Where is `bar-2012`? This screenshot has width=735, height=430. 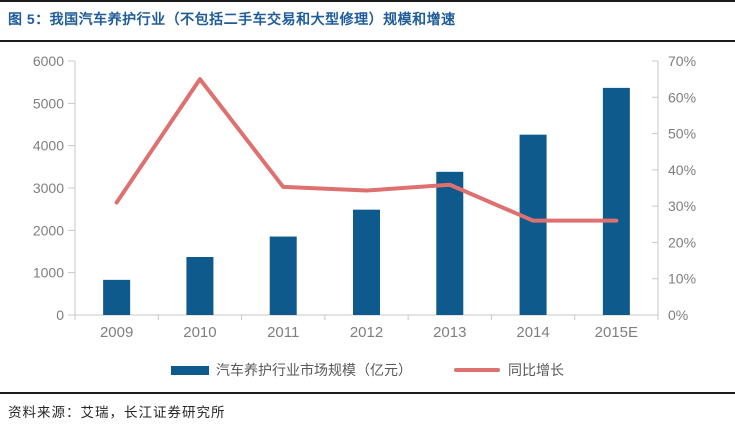
bar-2012 is located at coordinates (366, 262).